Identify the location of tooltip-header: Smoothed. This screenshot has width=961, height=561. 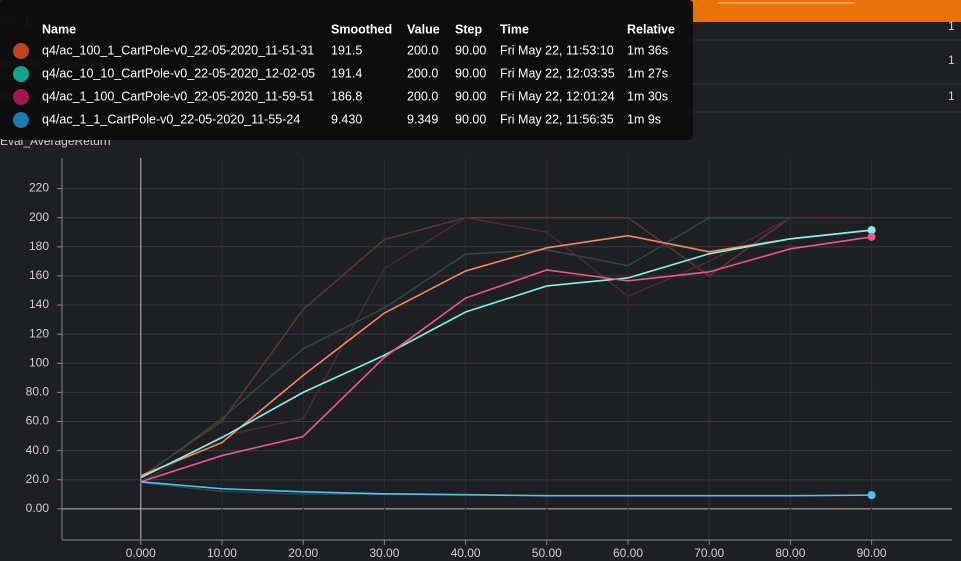
(361, 29).